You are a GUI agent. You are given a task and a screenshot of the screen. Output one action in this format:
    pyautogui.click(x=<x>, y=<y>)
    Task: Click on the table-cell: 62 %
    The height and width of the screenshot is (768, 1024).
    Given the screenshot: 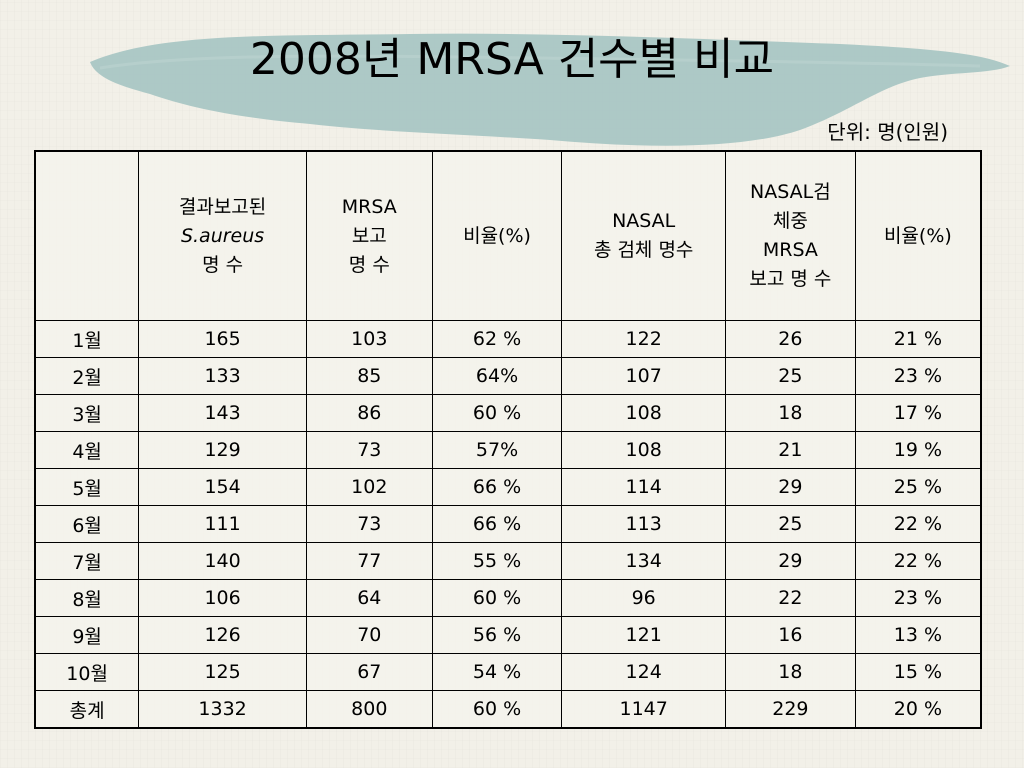 What is the action you would take?
    pyautogui.click(x=497, y=339)
    